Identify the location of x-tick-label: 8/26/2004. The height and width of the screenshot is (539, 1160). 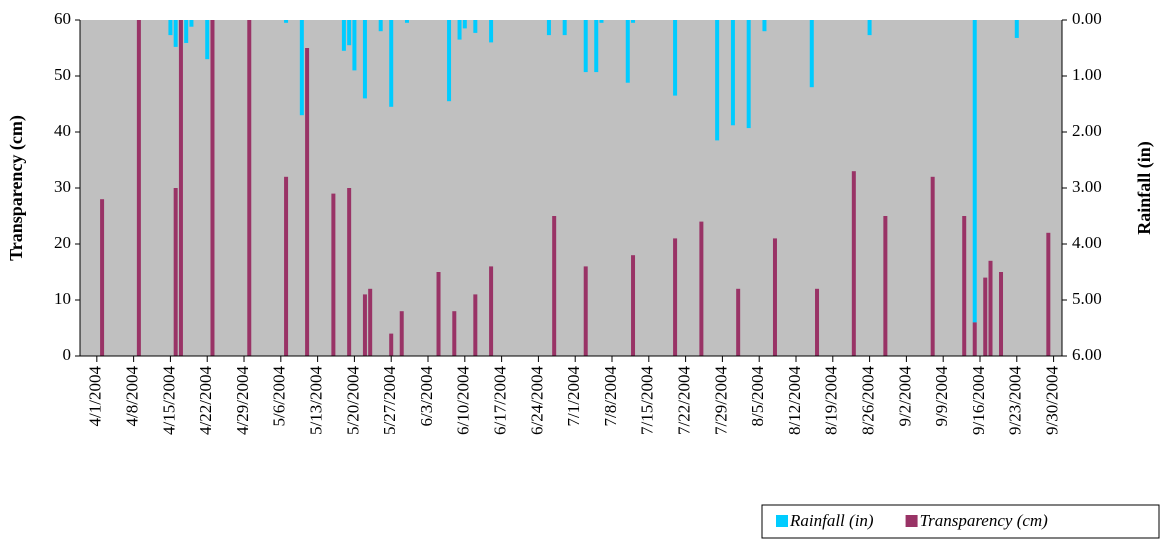
(868, 400).